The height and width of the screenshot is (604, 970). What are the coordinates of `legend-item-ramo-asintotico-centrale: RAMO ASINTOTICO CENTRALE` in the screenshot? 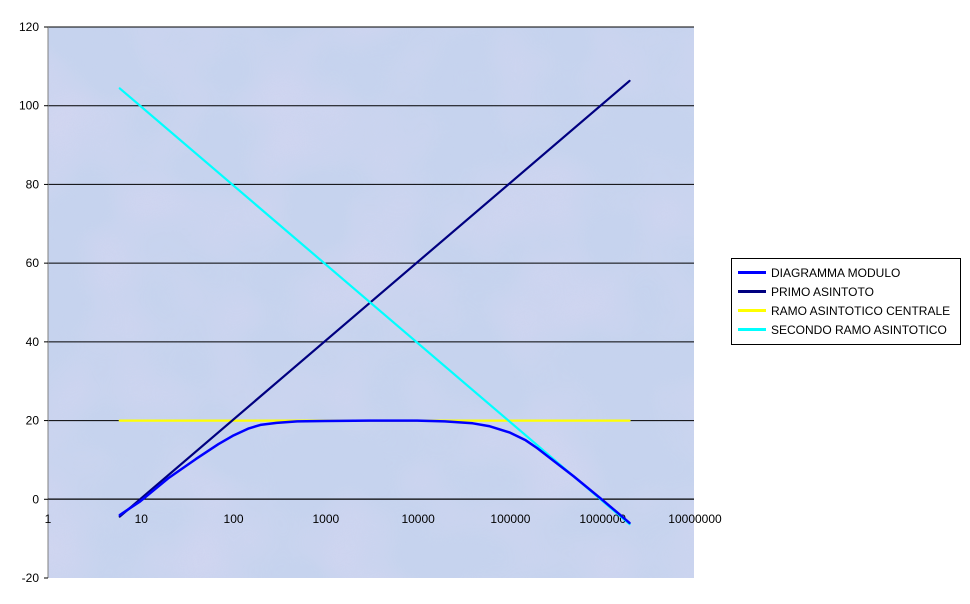 It's located at (846, 310).